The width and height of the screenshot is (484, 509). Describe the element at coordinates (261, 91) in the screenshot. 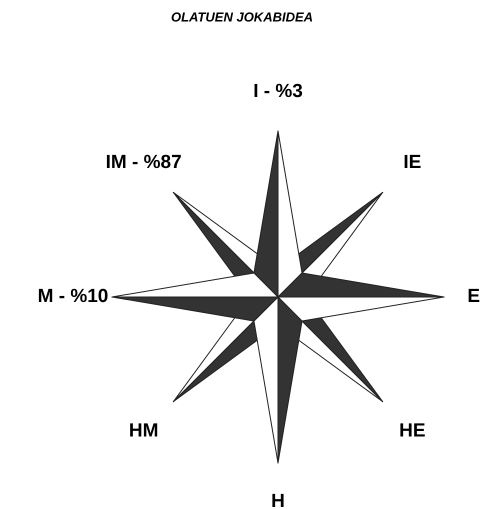

I see `category-label: I -` at that location.